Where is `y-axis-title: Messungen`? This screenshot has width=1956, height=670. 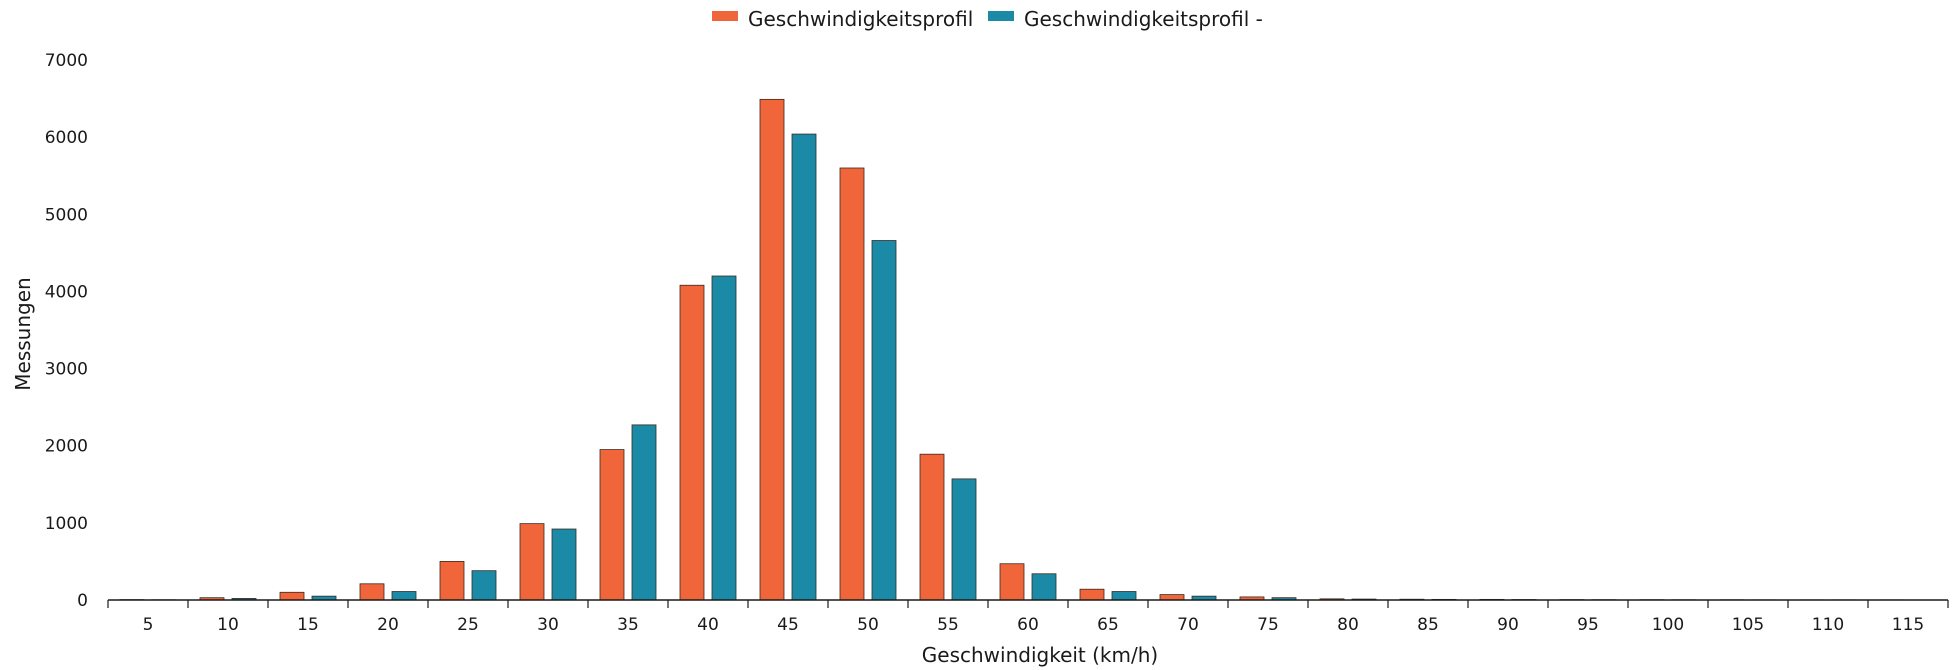 y-axis-title: Messungen is located at coordinates (23, 333).